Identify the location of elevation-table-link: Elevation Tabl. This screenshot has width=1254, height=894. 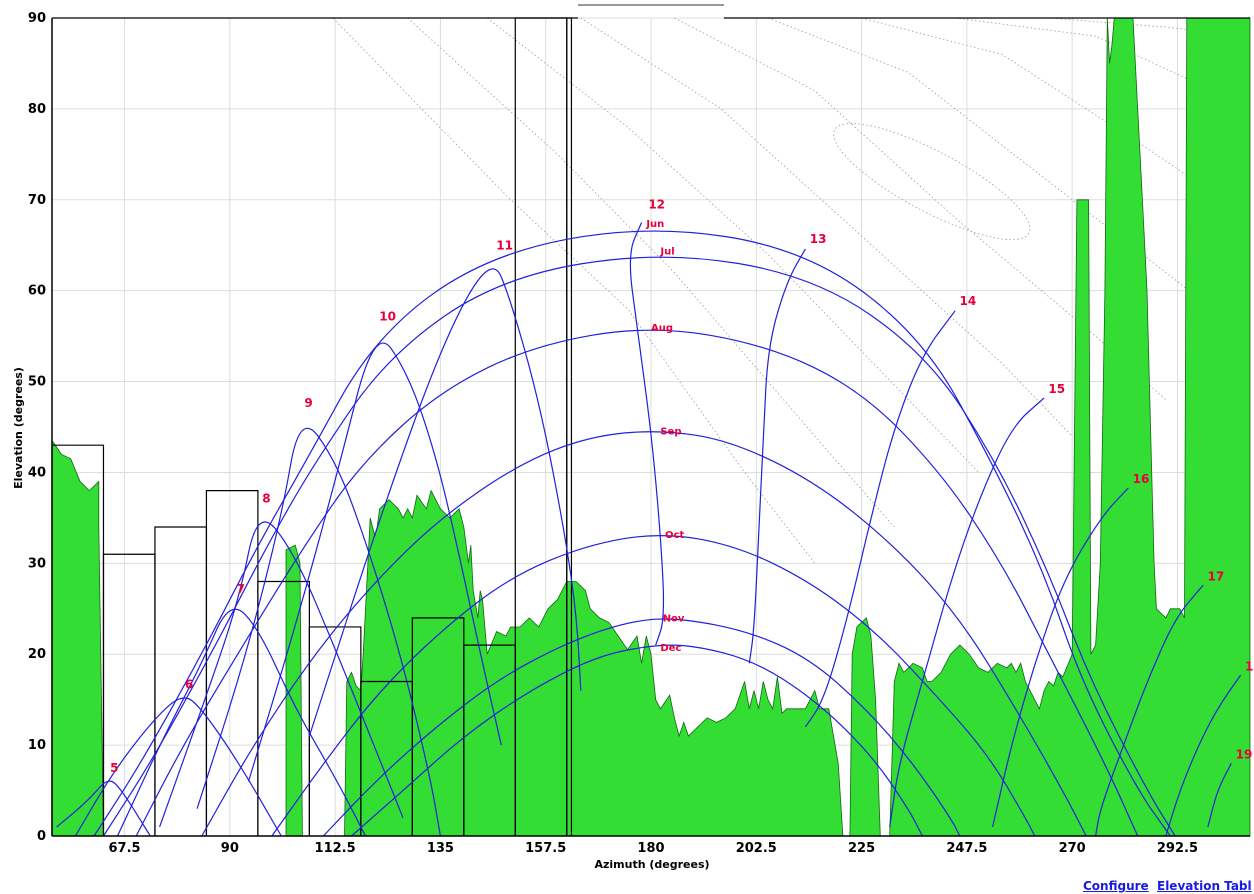
(1204, 886).